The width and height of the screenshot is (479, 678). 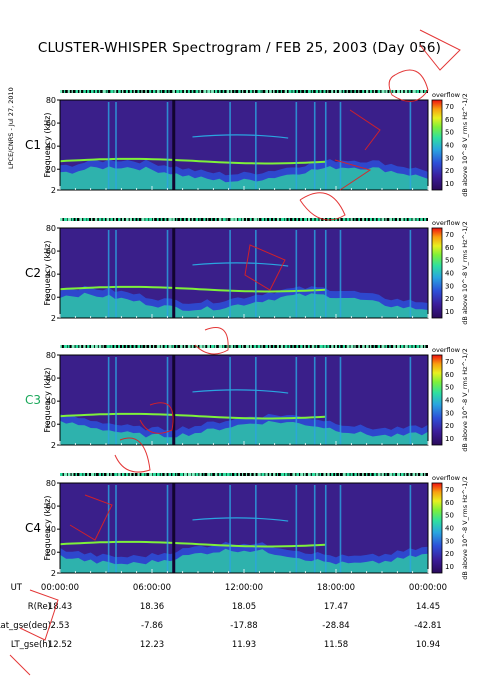 What do you see at coordinates (51, 529) in the screenshot?
I see `y-tick-label: 40` at bounding box center [51, 529].